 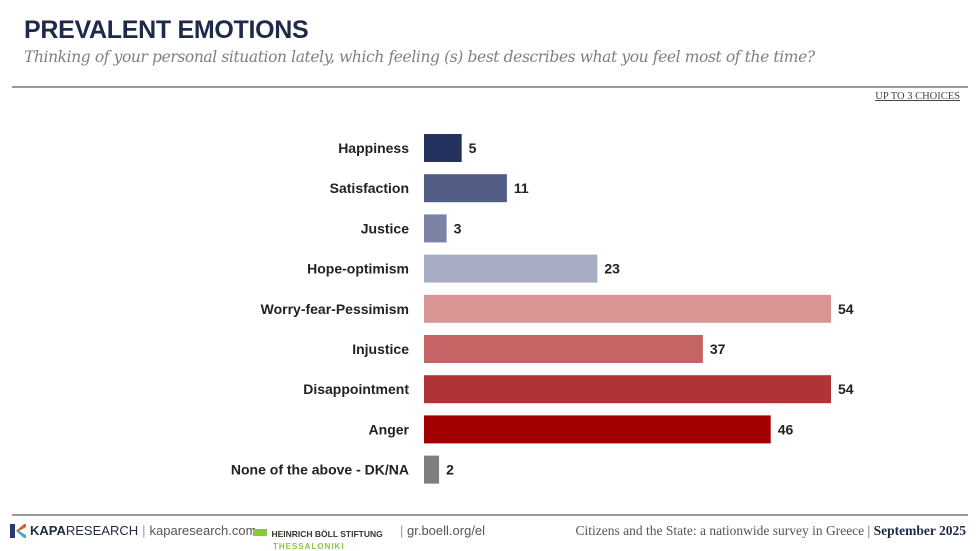 I want to click on data-label: 37, so click(x=718, y=349).